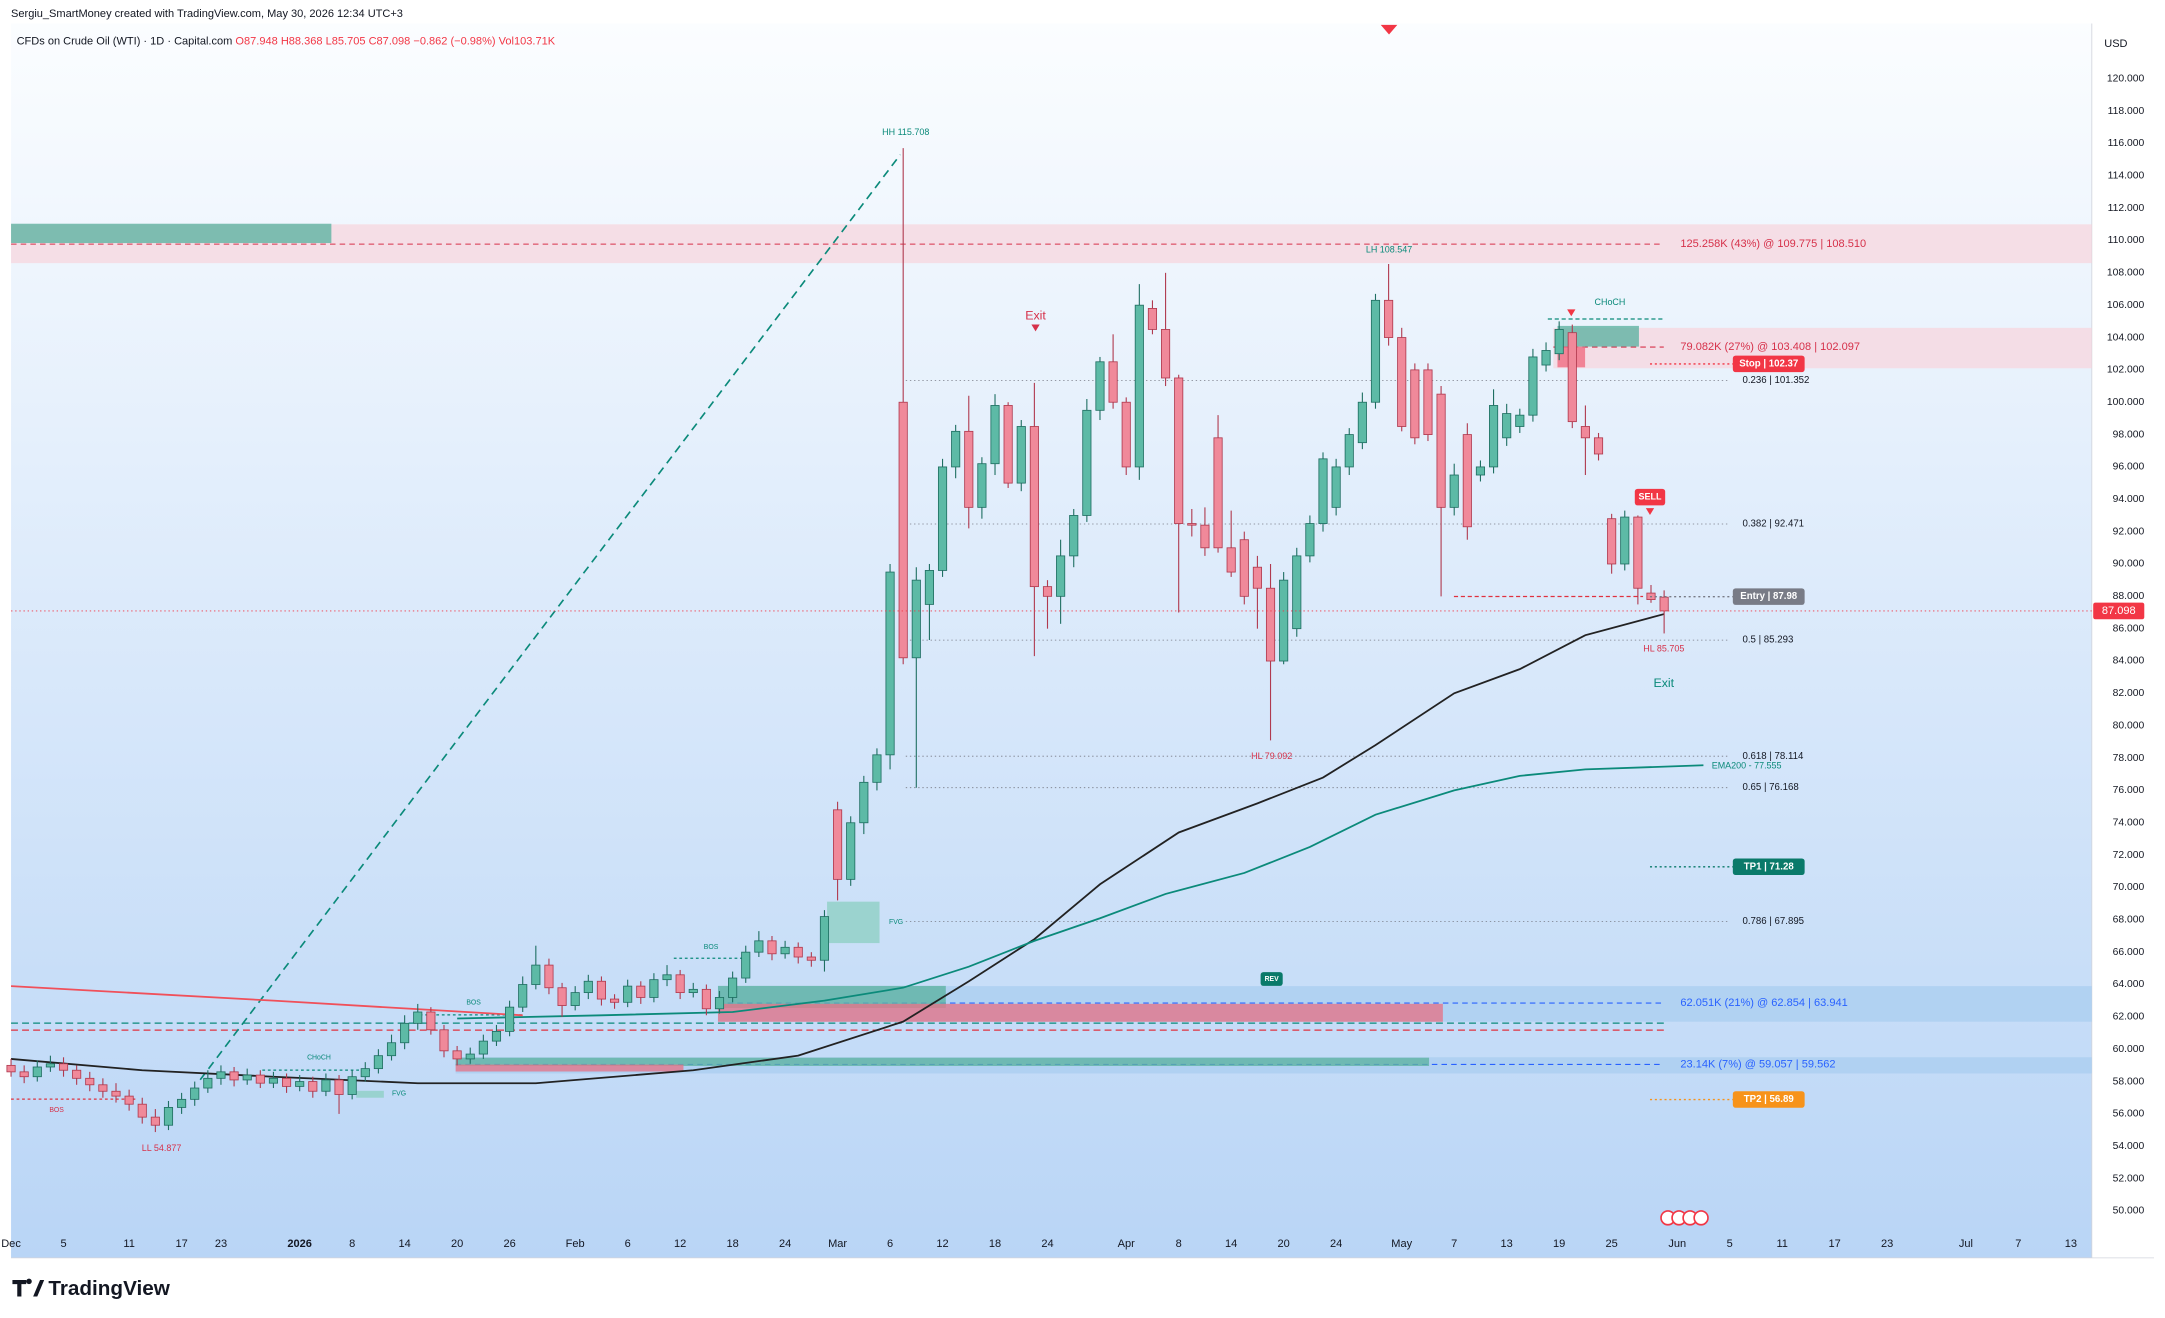 The width and height of the screenshot is (2165, 1318). What do you see at coordinates (2126, 273) in the screenshot?
I see `y-tick-label: 108.000` at bounding box center [2126, 273].